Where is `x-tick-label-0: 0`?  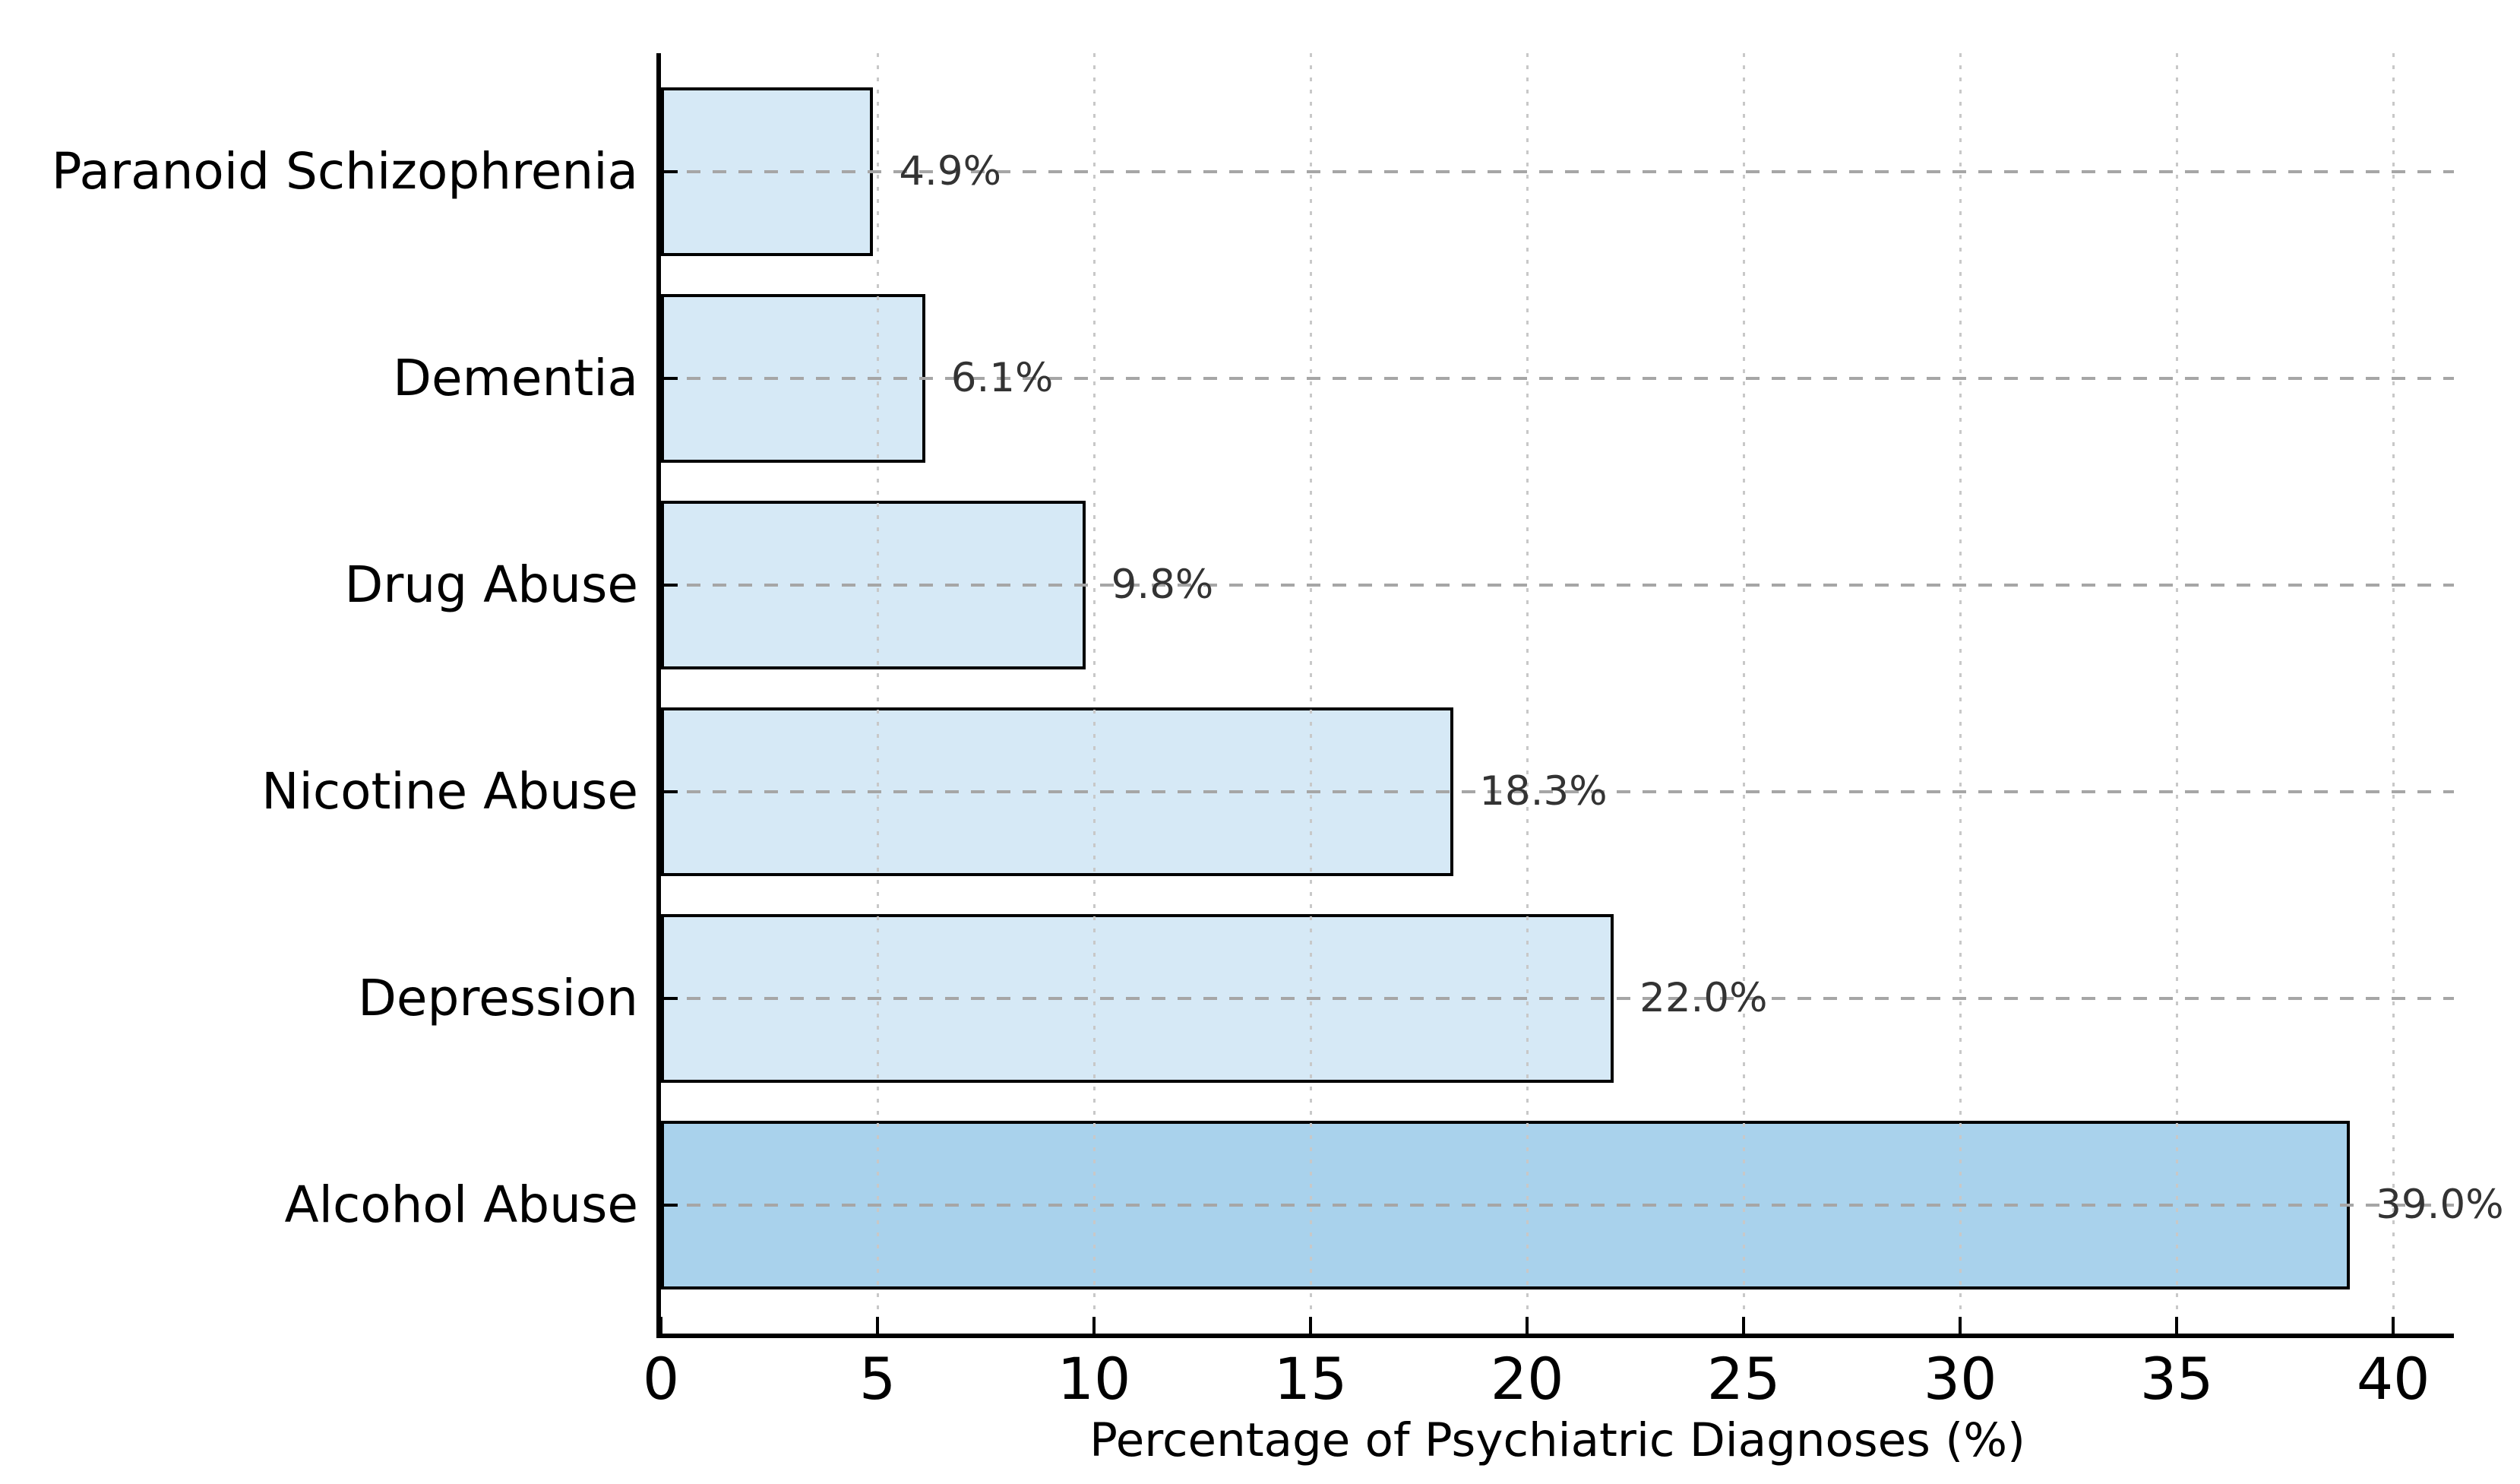
x-tick-label-0: 0 is located at coordinates (661, 1379).